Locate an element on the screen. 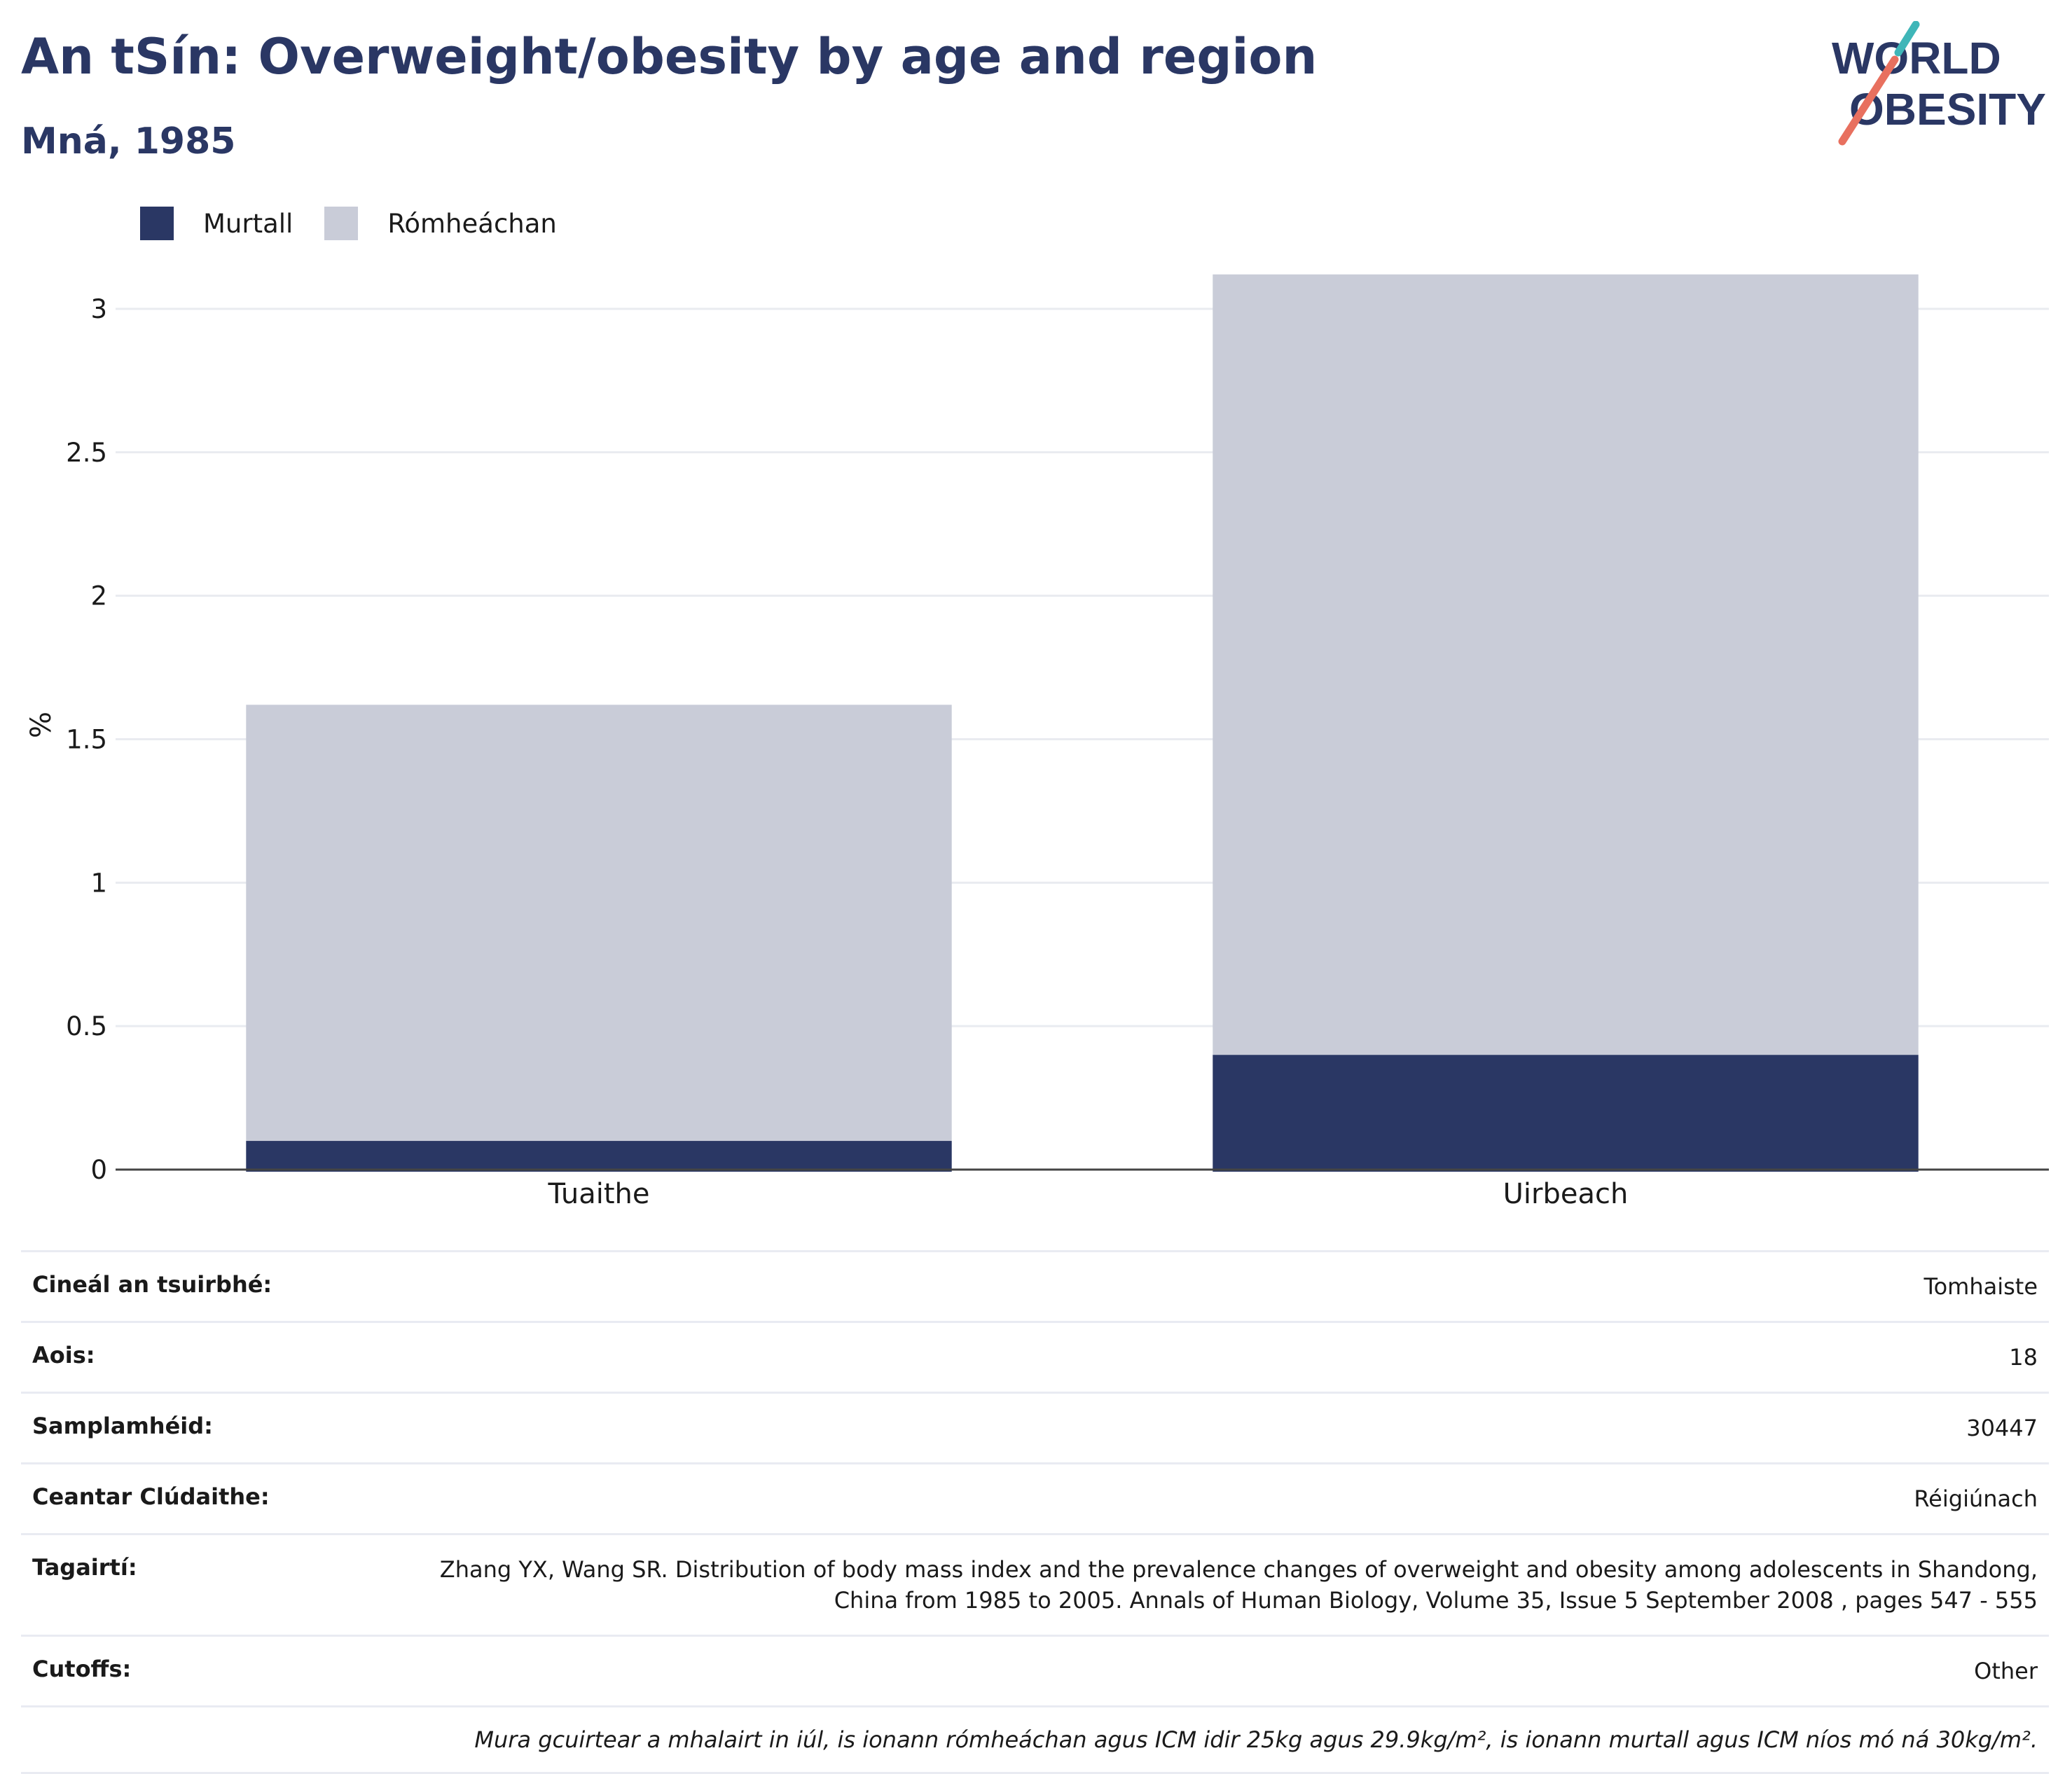 The height and width of the screenshot is (1774, 2072). info-row-age: Aois: 18 is located at coordinates (1035, 1356).